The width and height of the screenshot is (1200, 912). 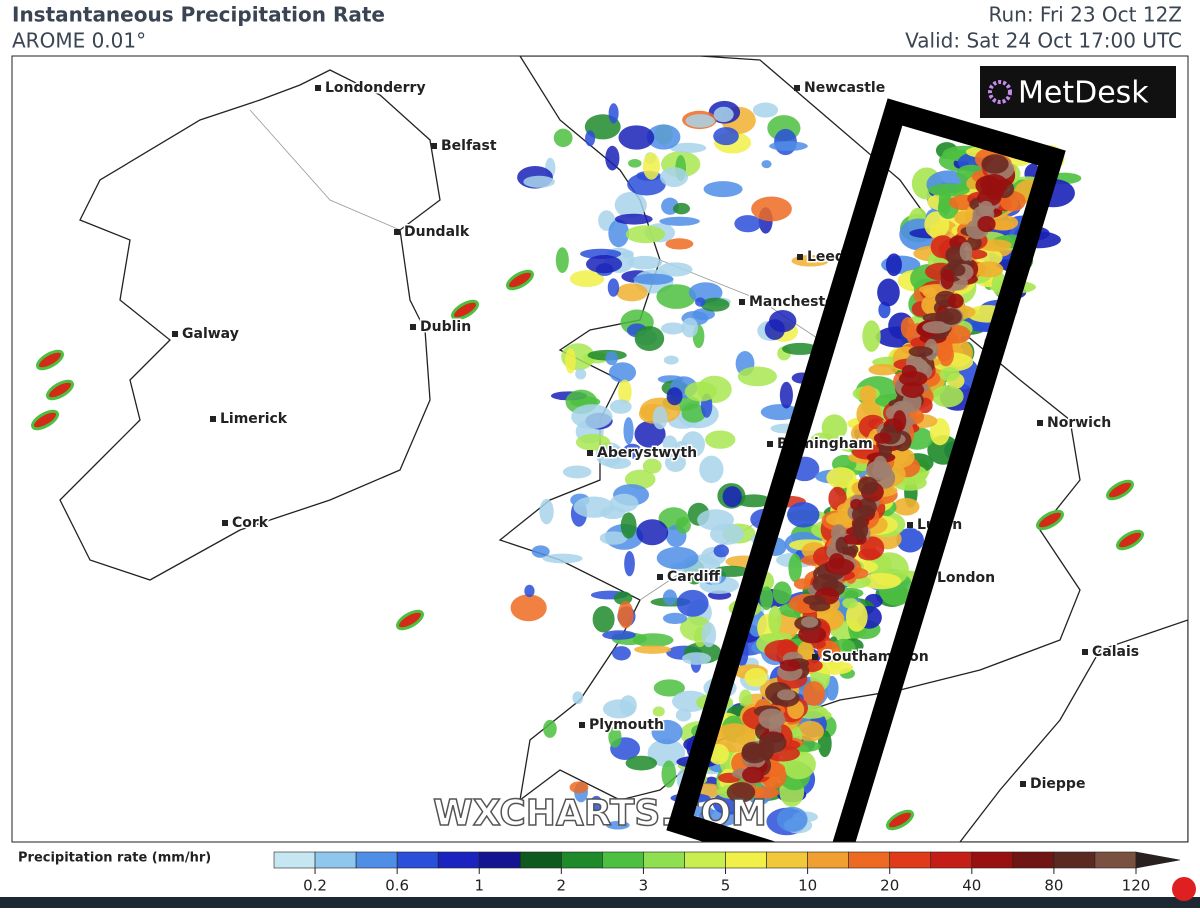 I want to click on place-label: Manchester, so click(x=795, y=302).